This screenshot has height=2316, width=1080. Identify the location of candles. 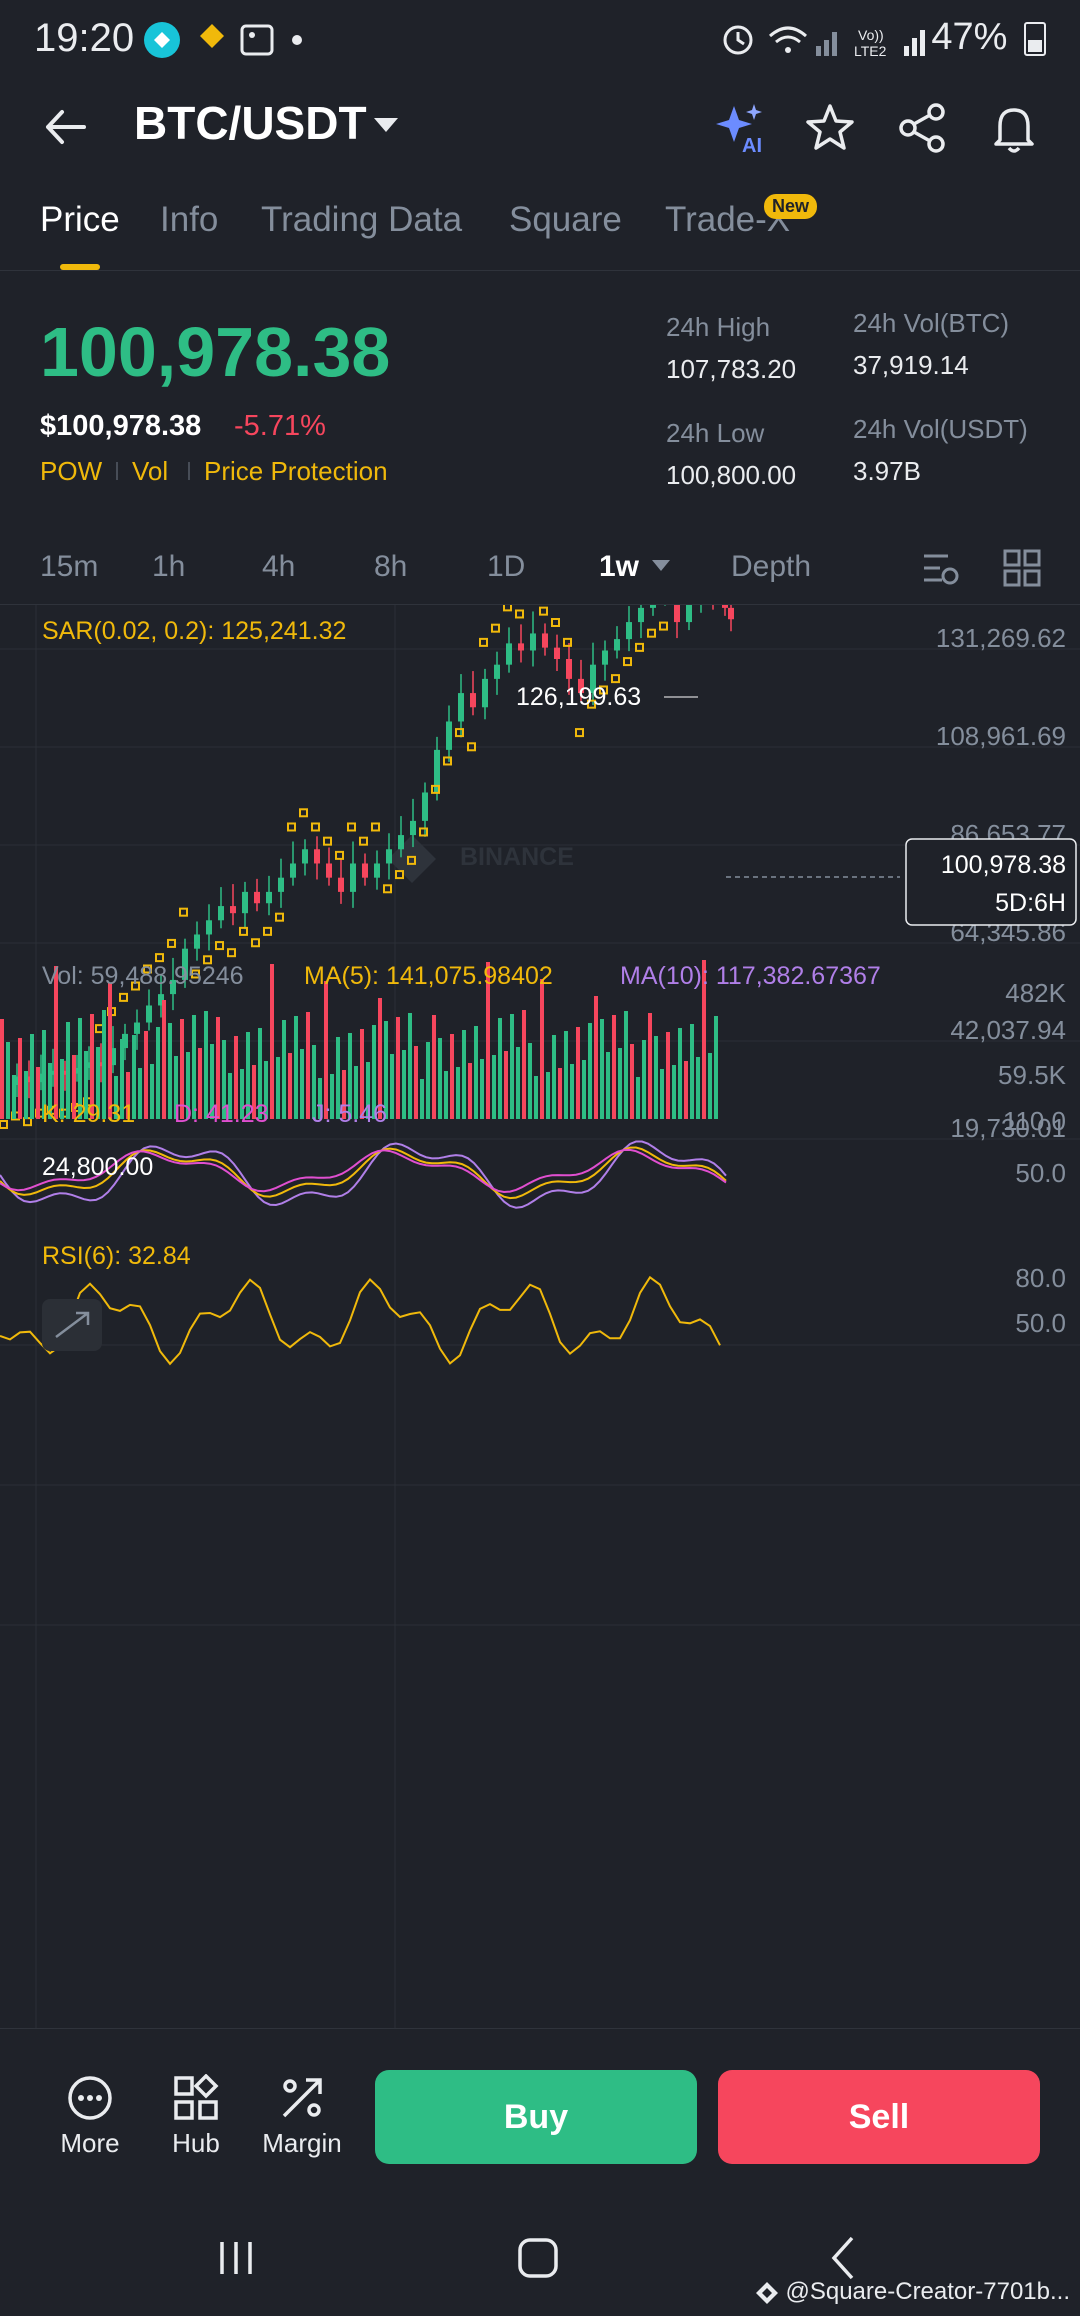
(374, 852).